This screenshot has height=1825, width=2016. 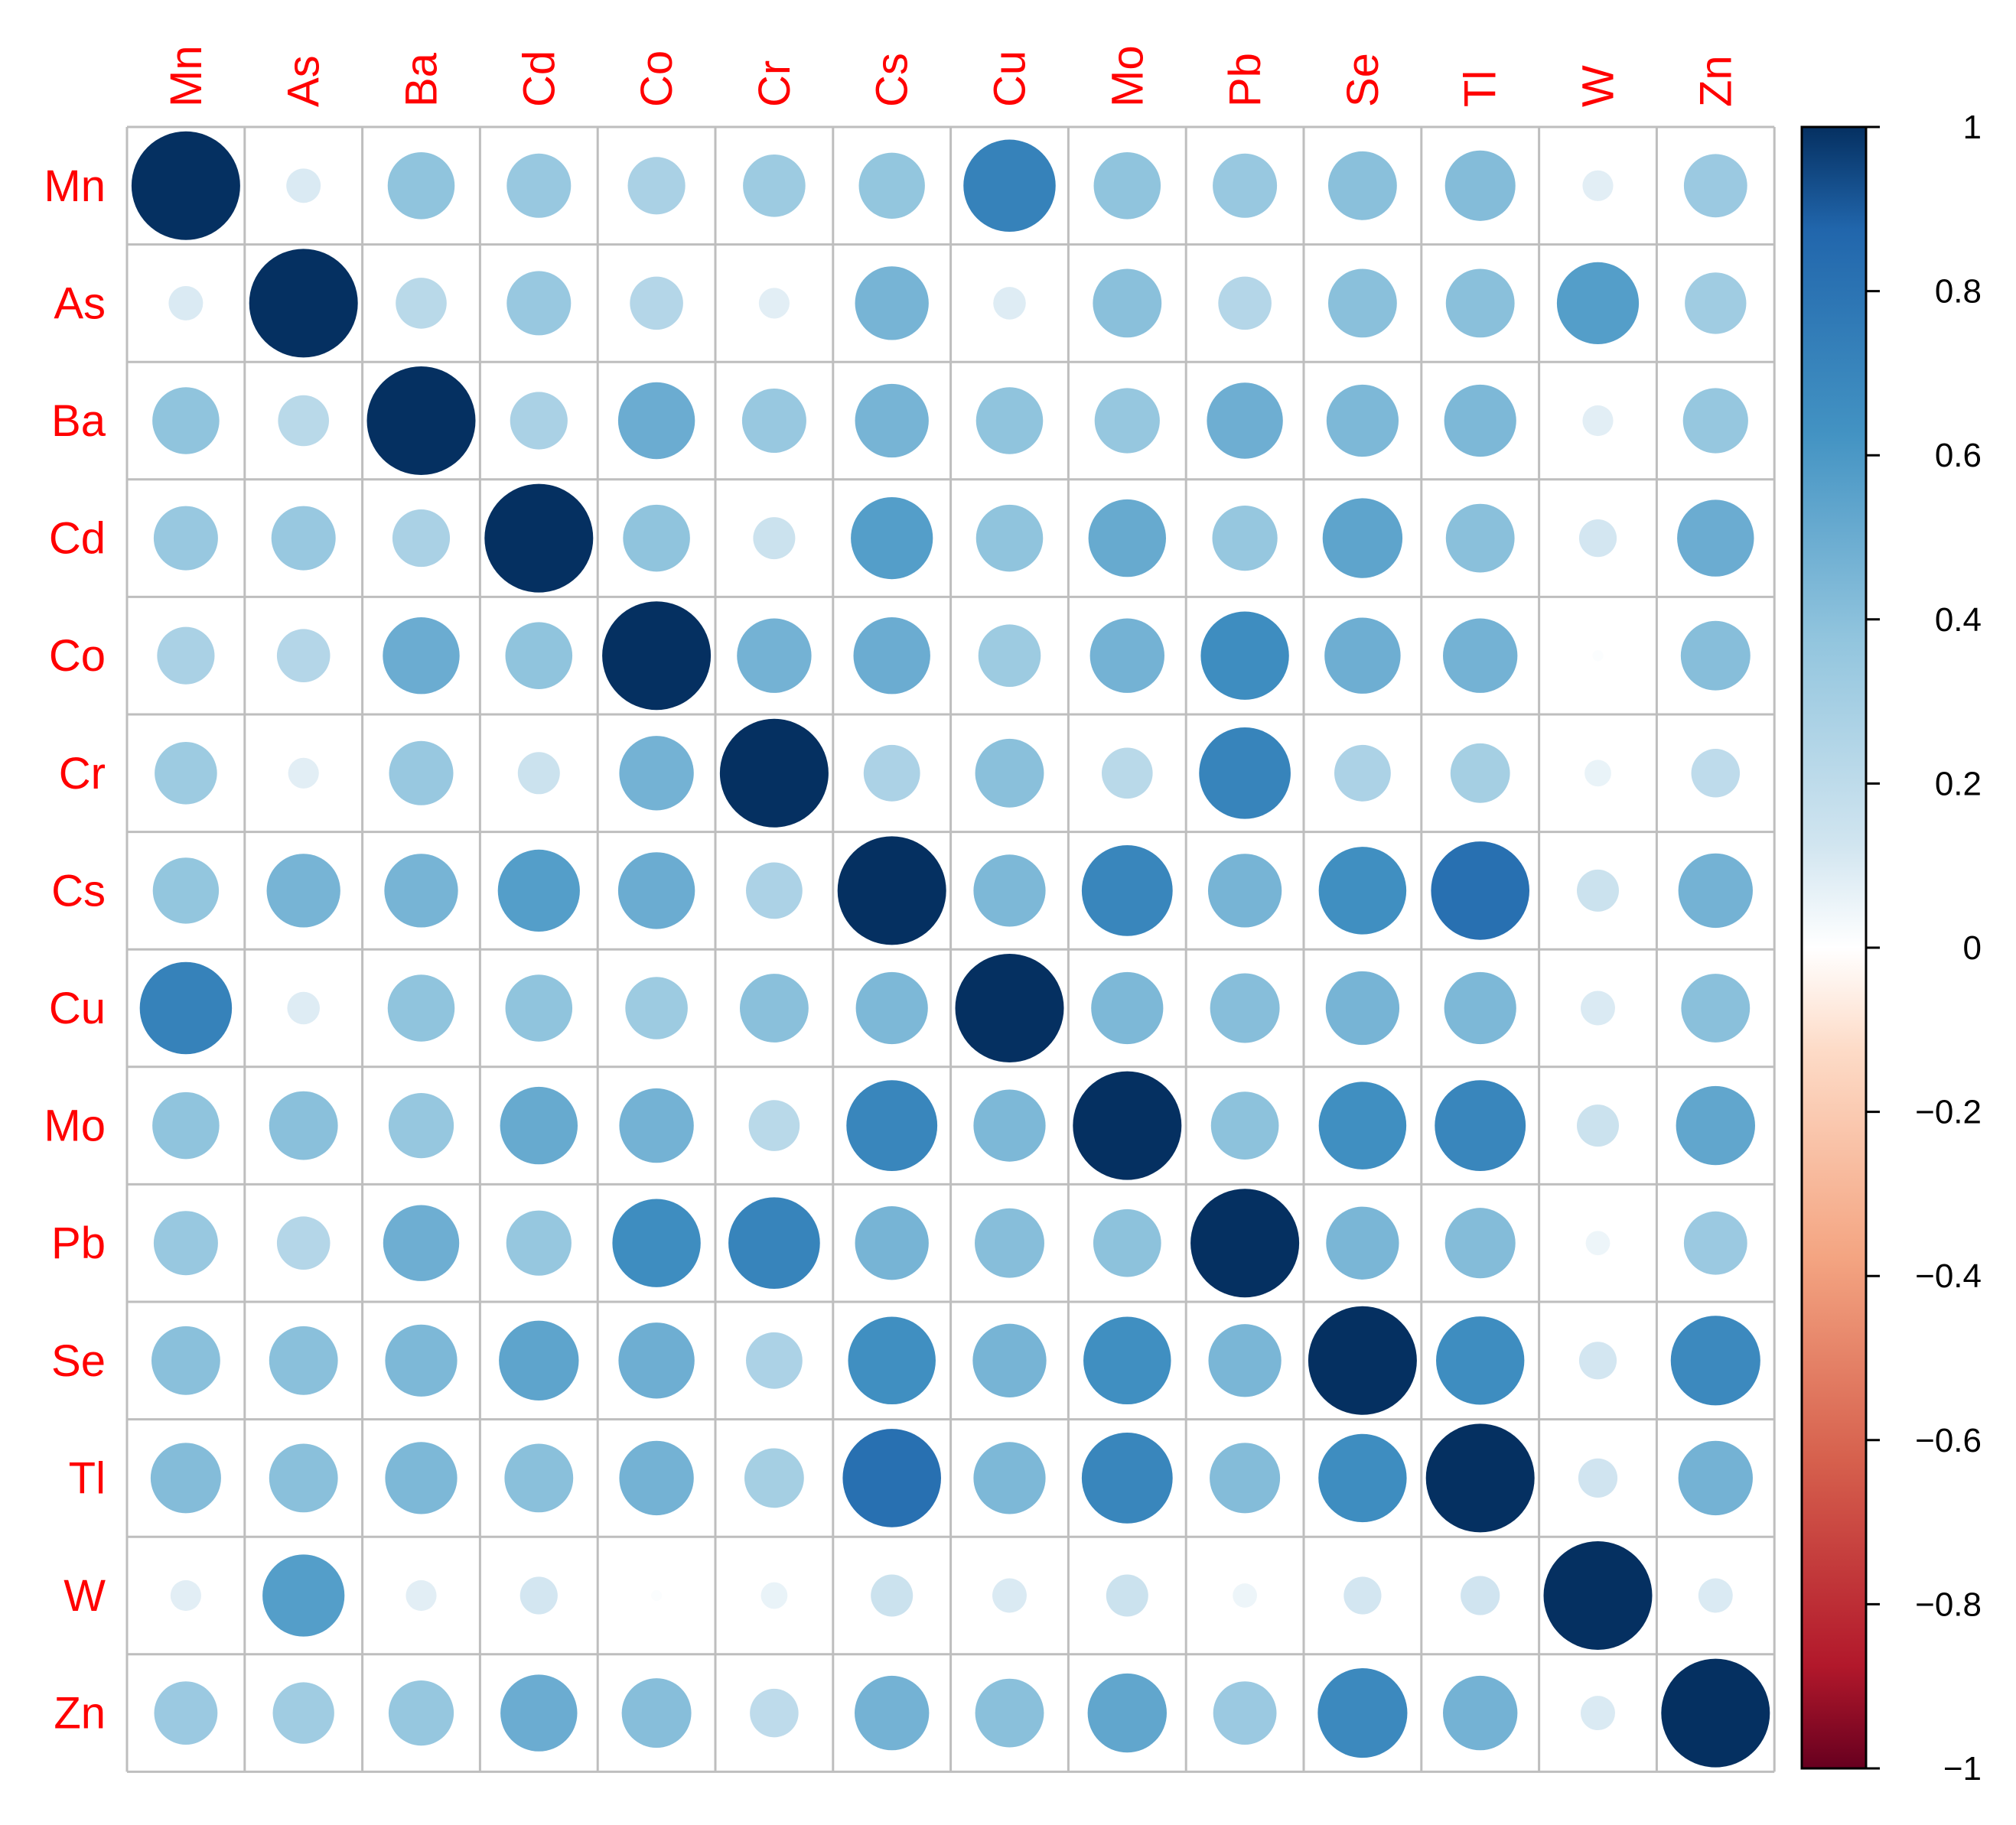 What do you see at coordinates (656, 1243) in the screenshot?
I see `circle-Pb-Co` at bounding box center [656, 1243].